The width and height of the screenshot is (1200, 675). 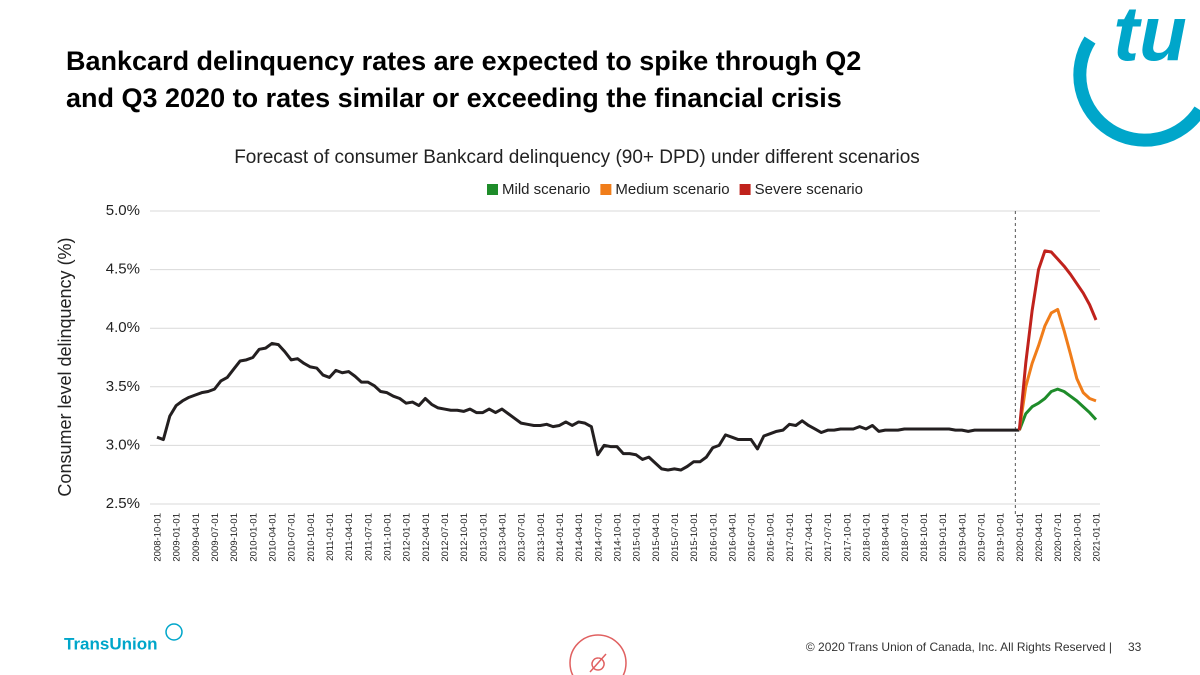 I want to click on x-tick-label: 2018-10-01, so click(x=924, y=537).